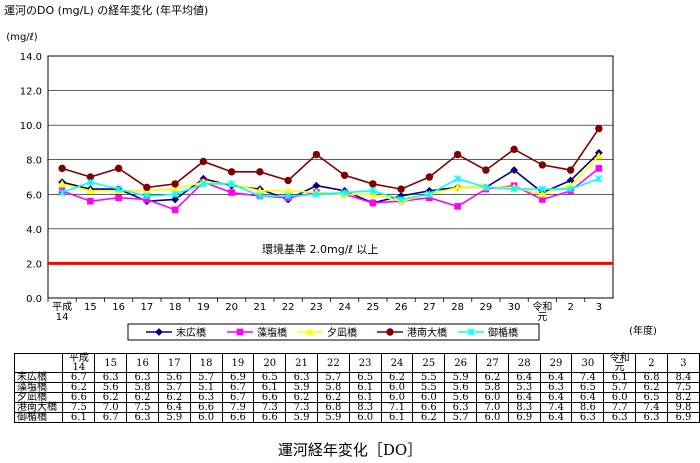 The height and width of the screenshot is (463, 700). Describe the element at coordinates (427, 332) in the screenshot. I see `legend-label: 港南大橋` at that location.